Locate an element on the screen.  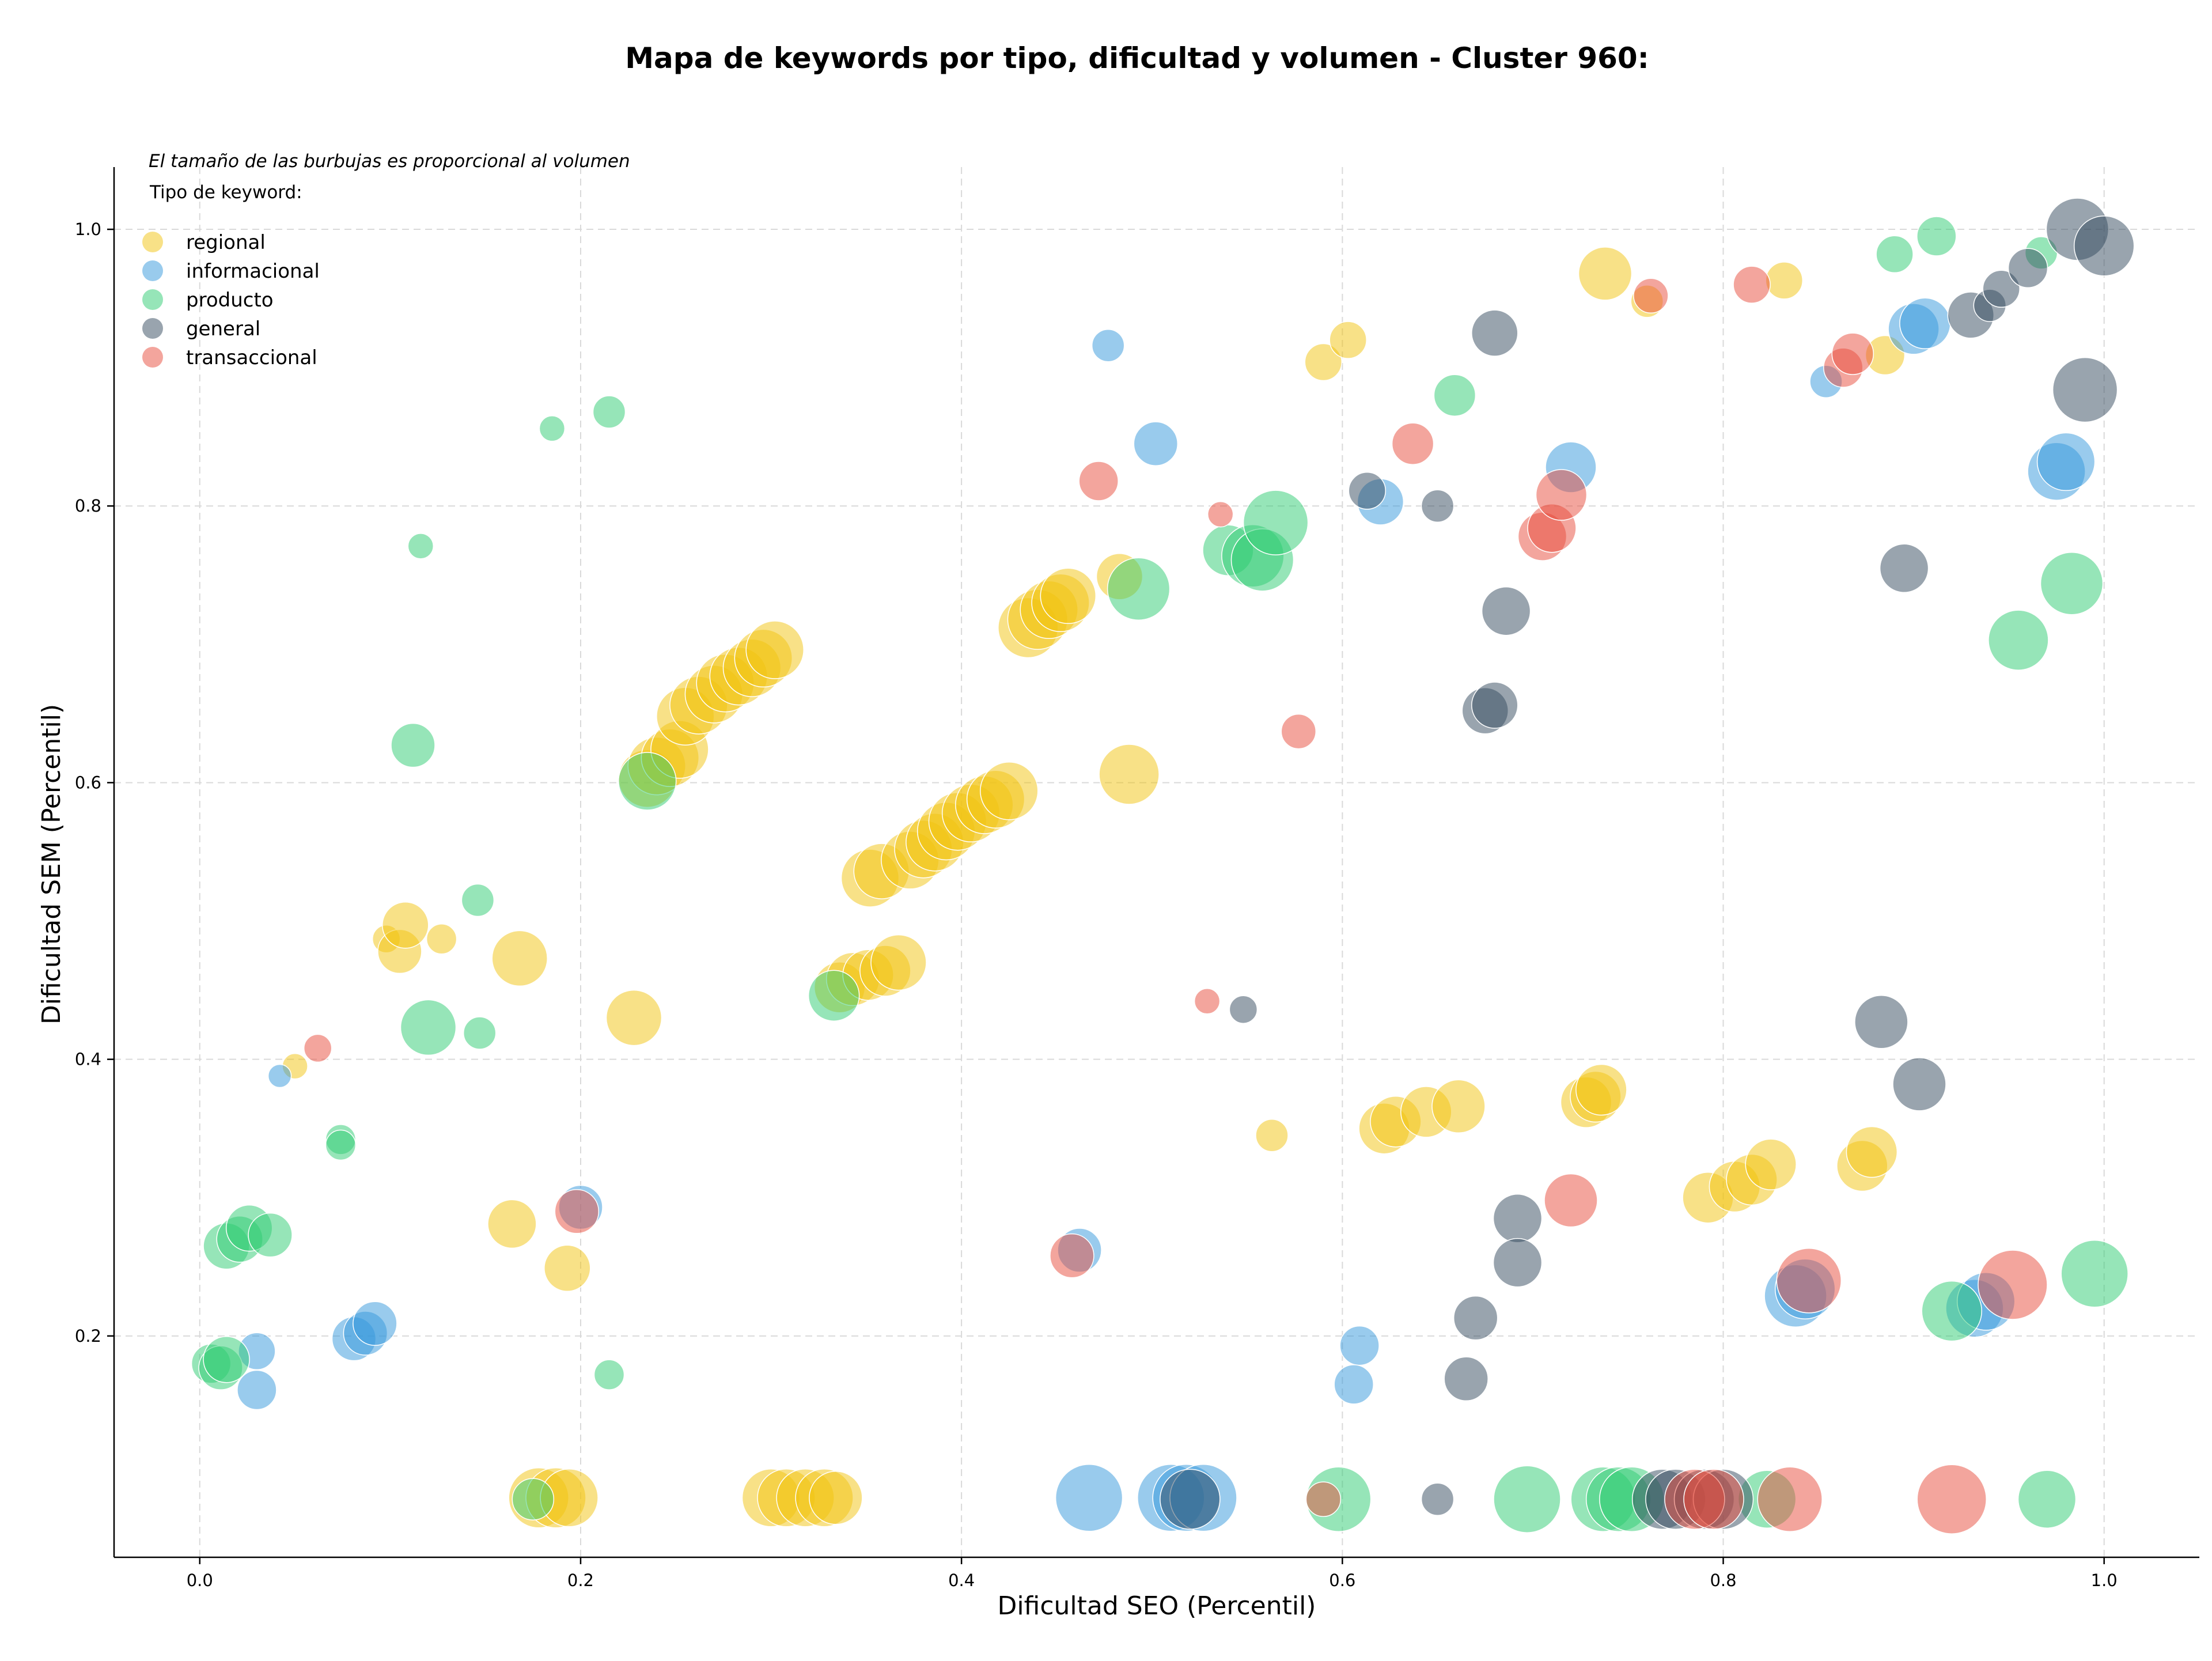
legend-item-general: general is located at coordinates (201, 328).